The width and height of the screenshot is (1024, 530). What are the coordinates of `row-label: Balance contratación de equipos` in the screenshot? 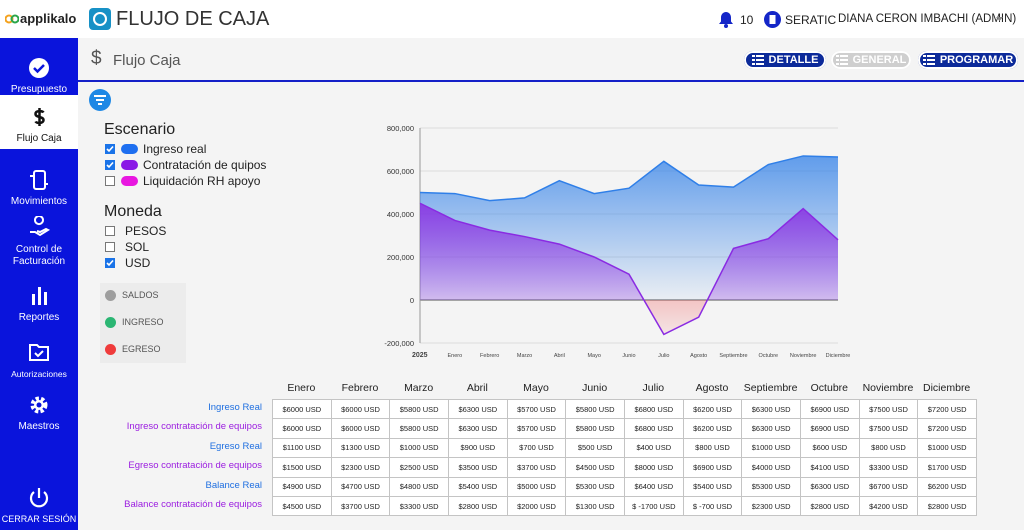 It's located at (193, 504).